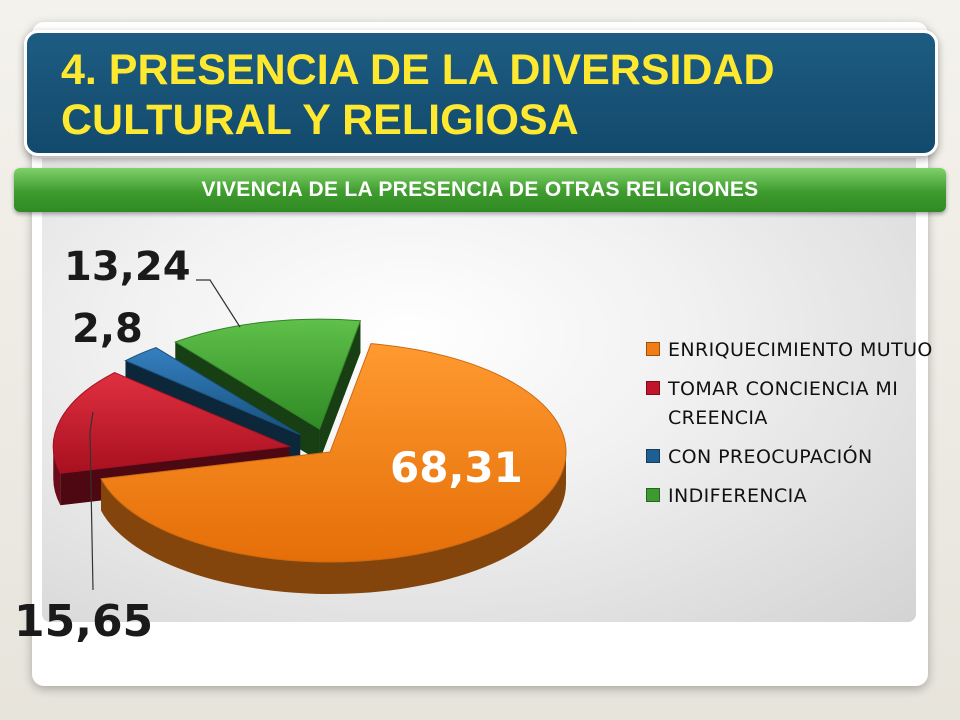 This screenshot has height=720, width=960. I want to click on legend-item-indiferencia: INDIFERENCIA, so click(794, 496).